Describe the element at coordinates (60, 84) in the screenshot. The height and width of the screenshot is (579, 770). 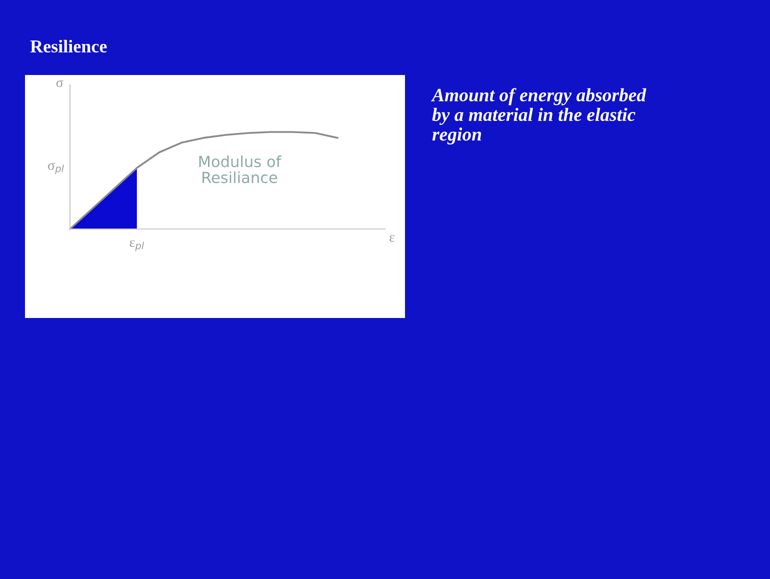
I see `y-axis-title: σ` at that location.